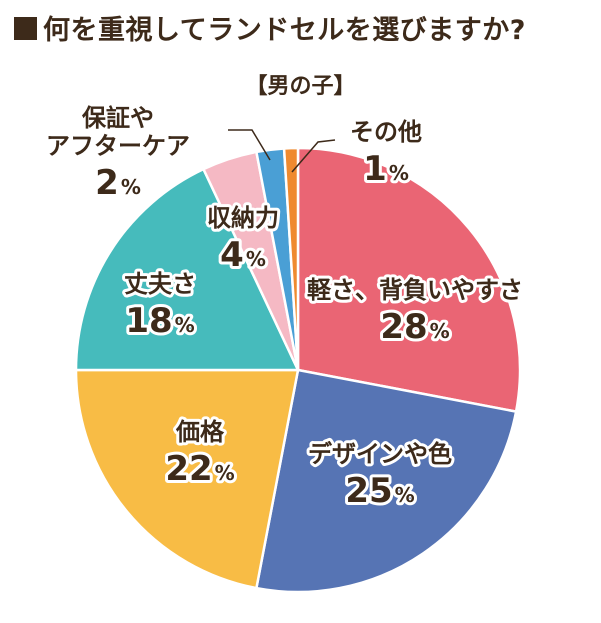 This screenshot has width=601, height=623. What do you see at coordinates (379, 491) in the screenshot?
I see `slice-label-percent: 25%` at bounding box center [379, 491].